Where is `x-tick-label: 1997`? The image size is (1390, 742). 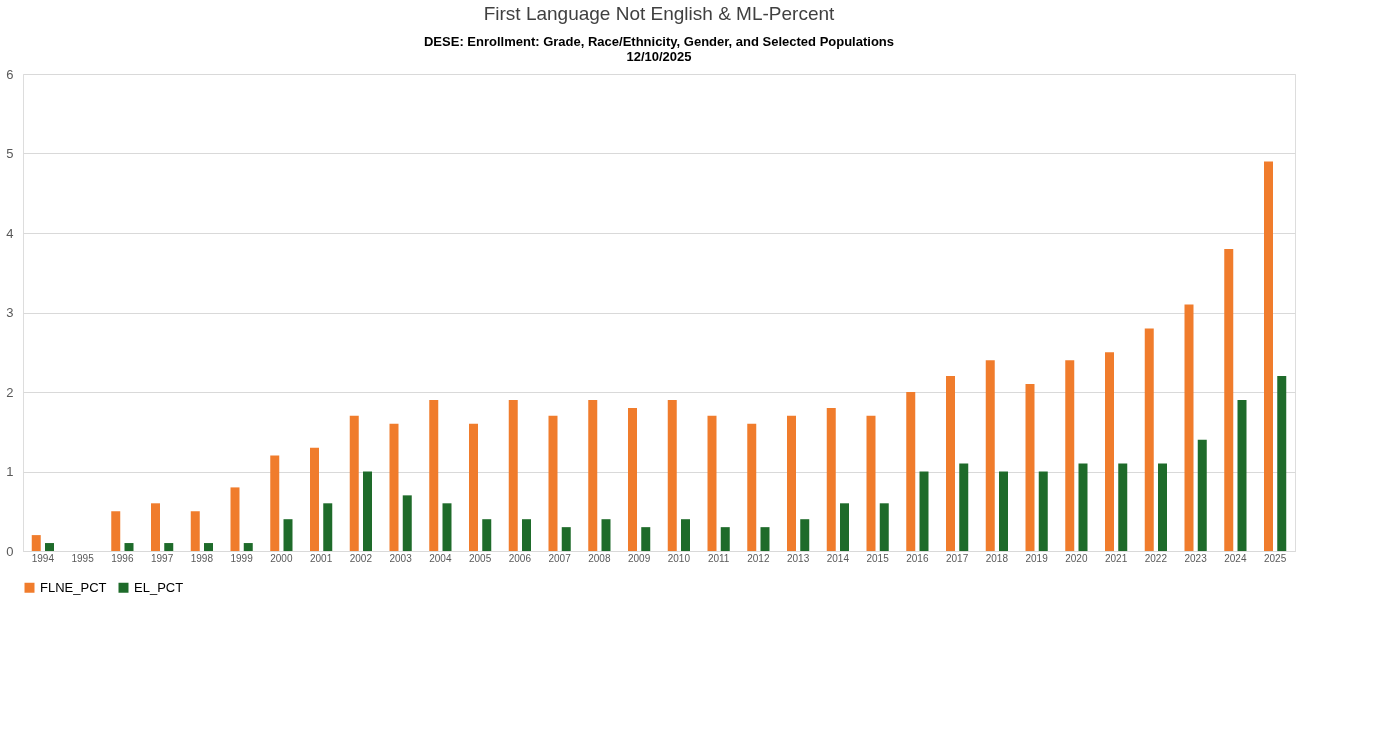
x-tick-label: 1997 is located at coordinates (162, 558).